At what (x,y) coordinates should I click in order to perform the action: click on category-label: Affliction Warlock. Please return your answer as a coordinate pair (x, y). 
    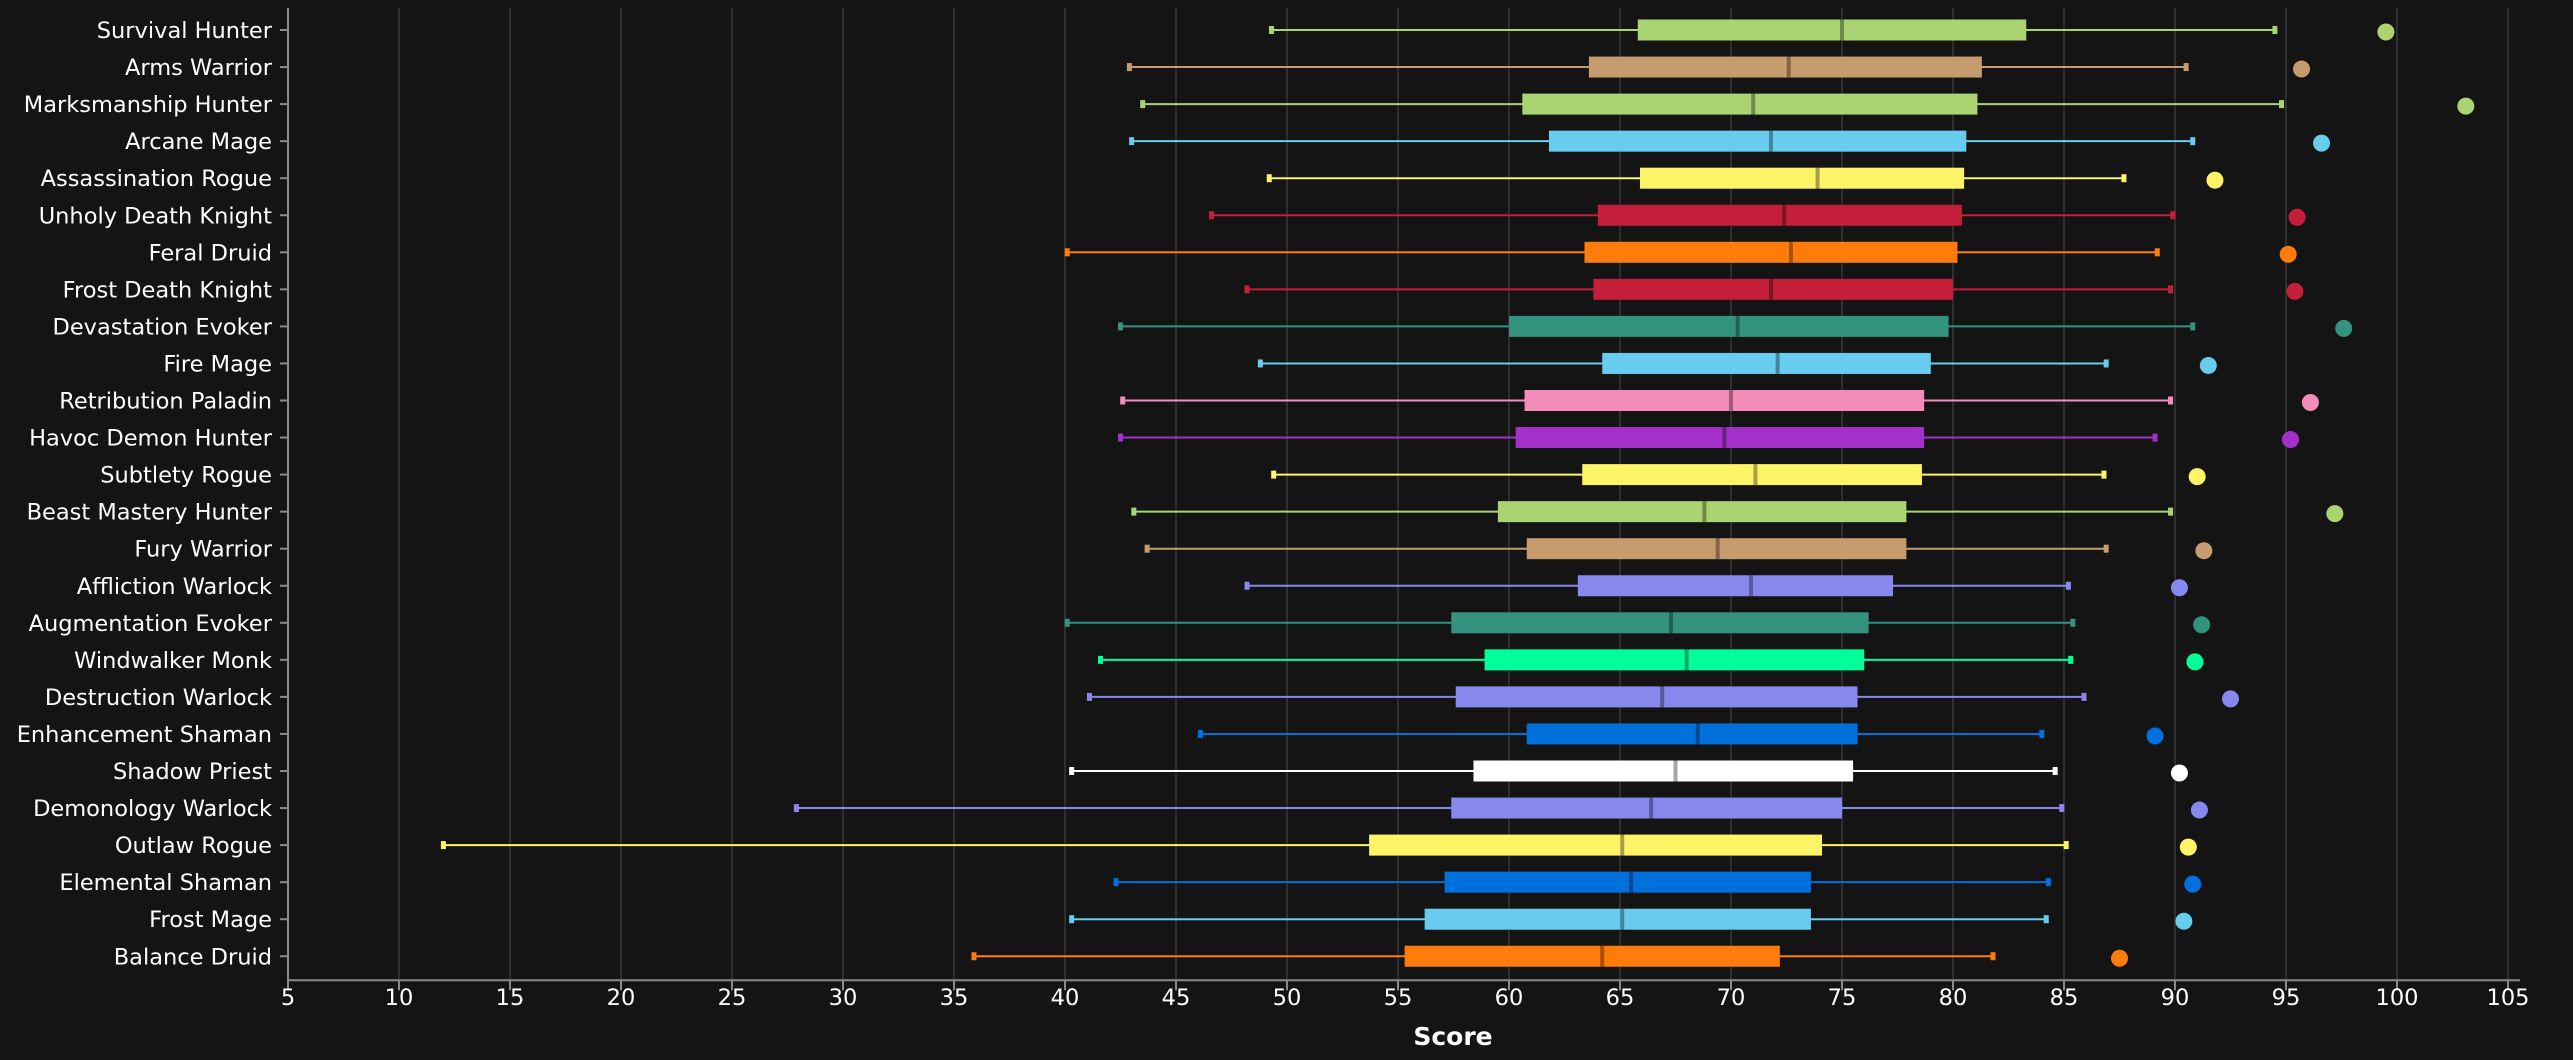
    Looking at the image, I should click on (174, 587).